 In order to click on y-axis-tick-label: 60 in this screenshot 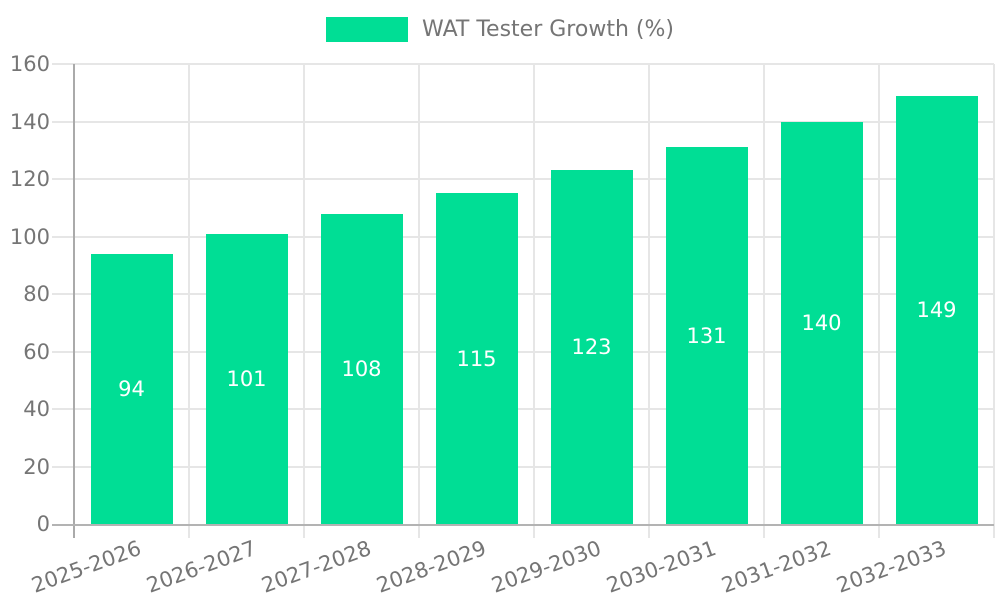, I will do `click(36, 351)`.